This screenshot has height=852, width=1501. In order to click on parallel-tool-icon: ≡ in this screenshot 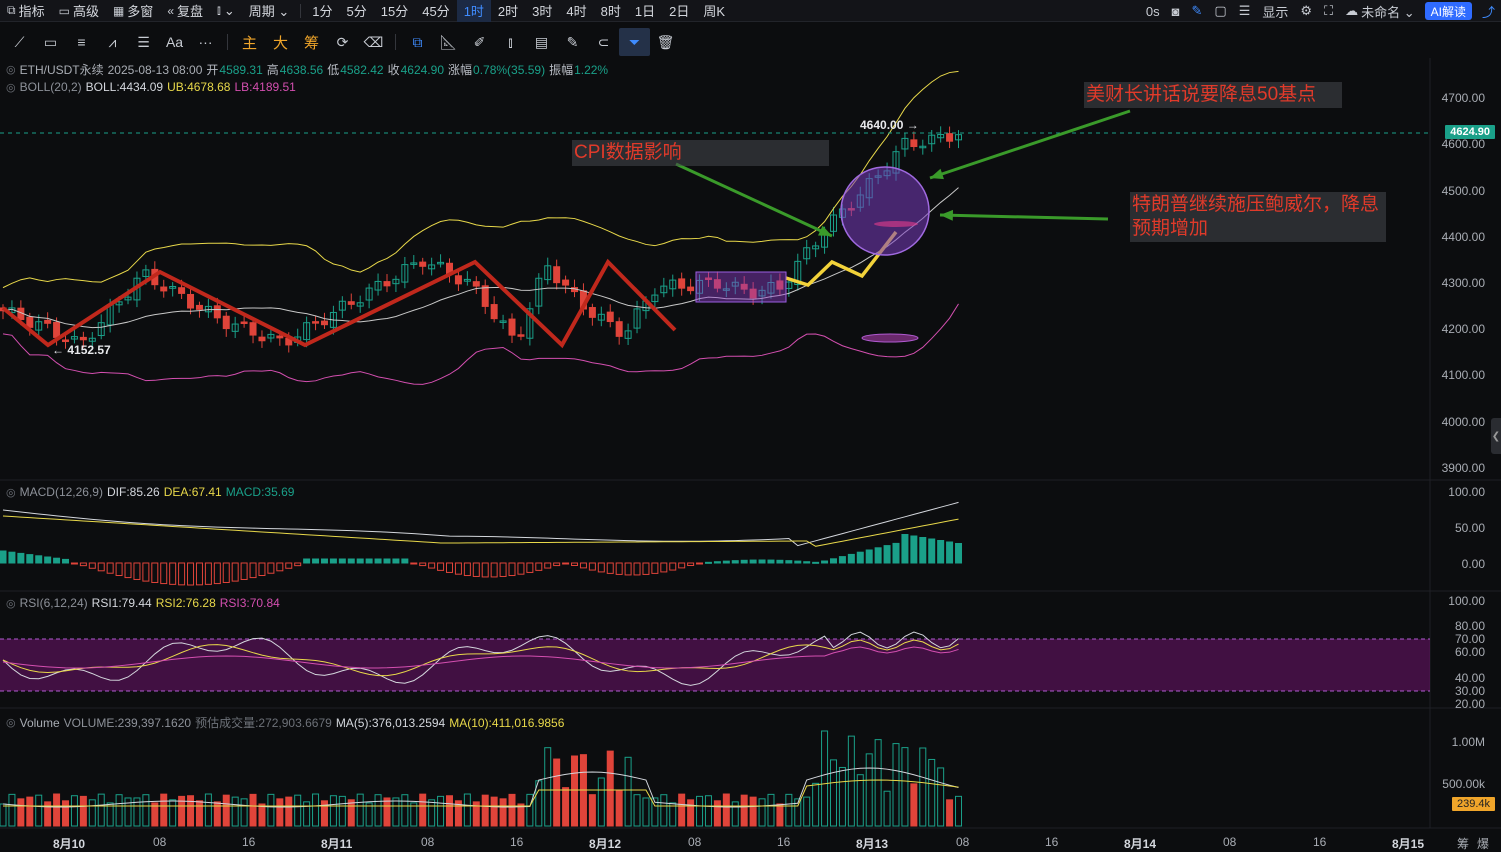, I will do `click(81, 42)`.